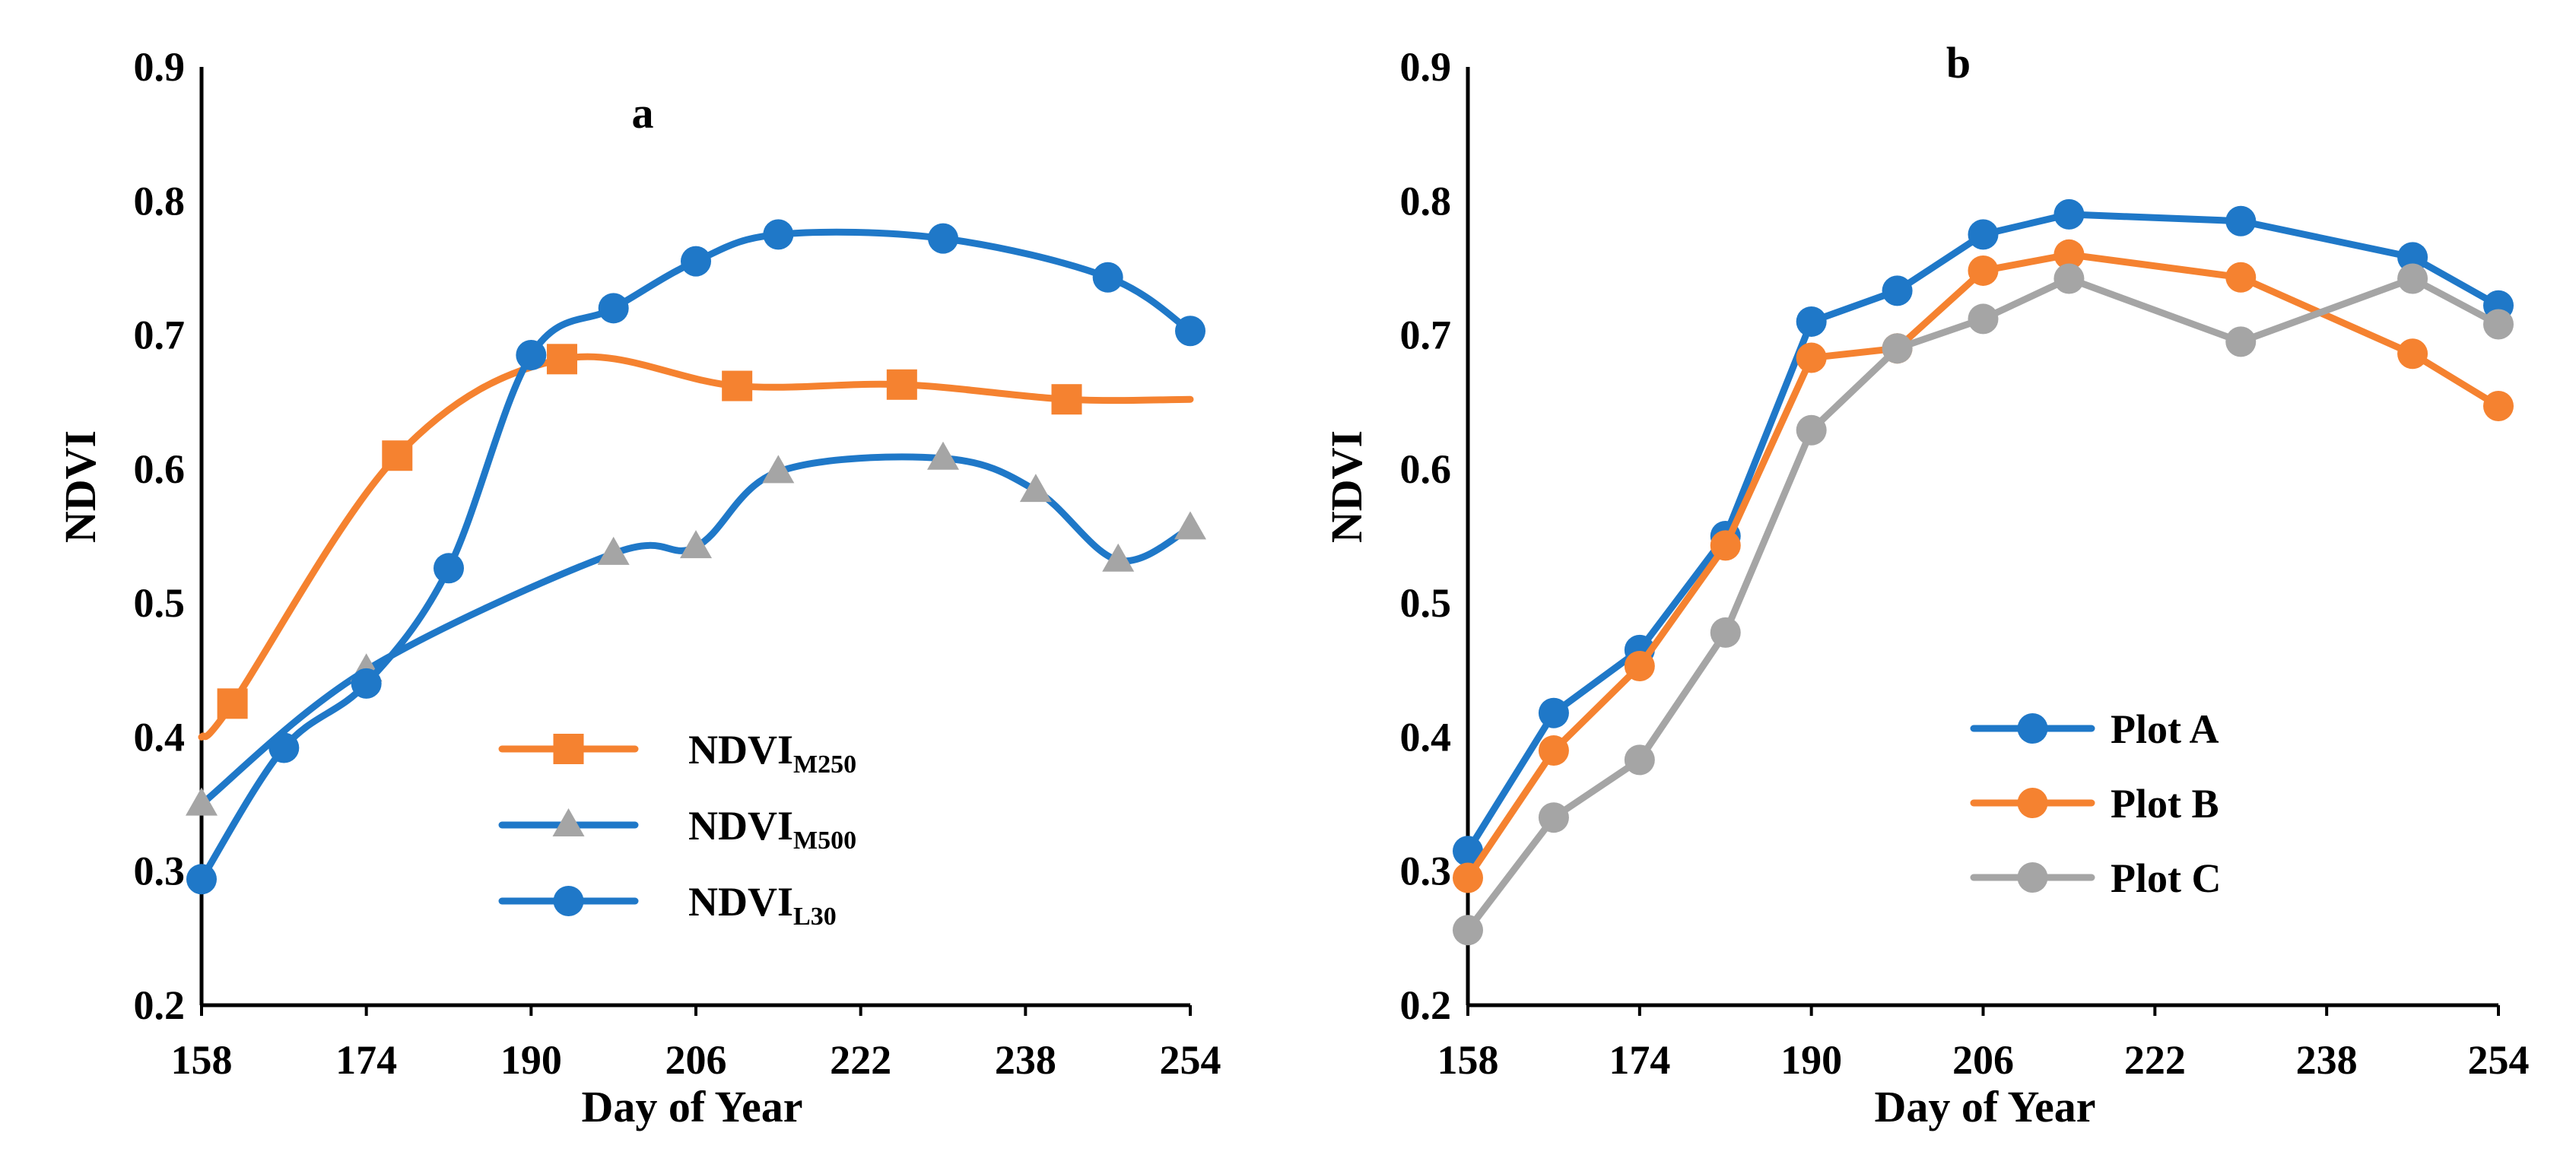 The height and width of the screenshot is (1155, 2576). I want to click on x-tick-label: 174, so click(1639, 1060).